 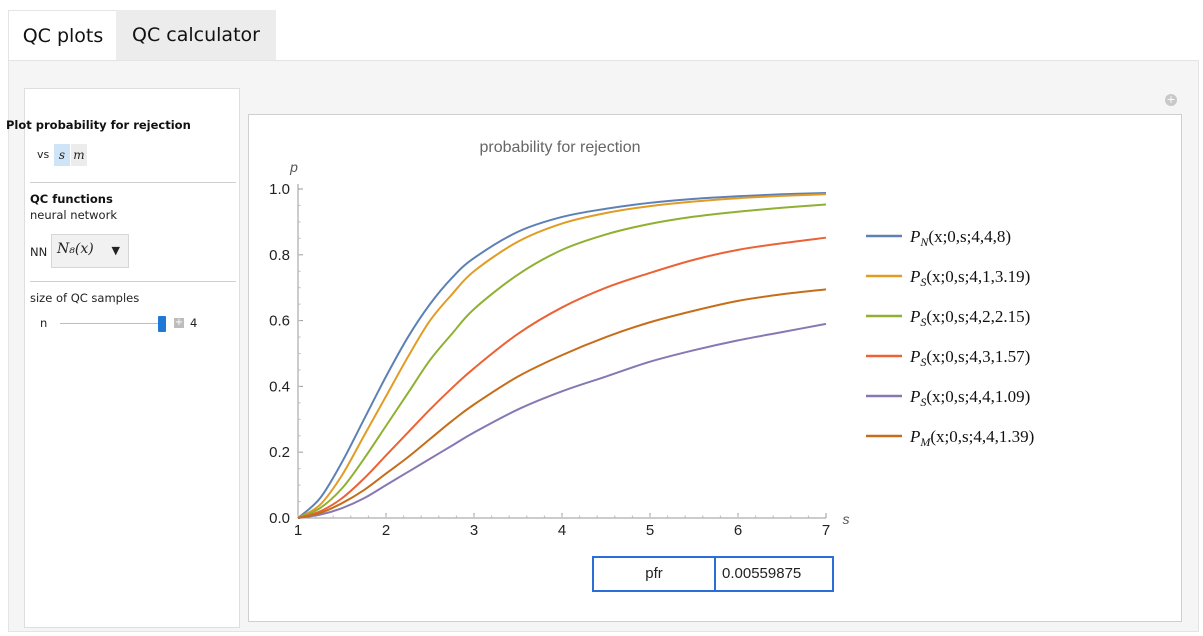 I want to click on x-tick-label: 6, so click(x=738, y=530).